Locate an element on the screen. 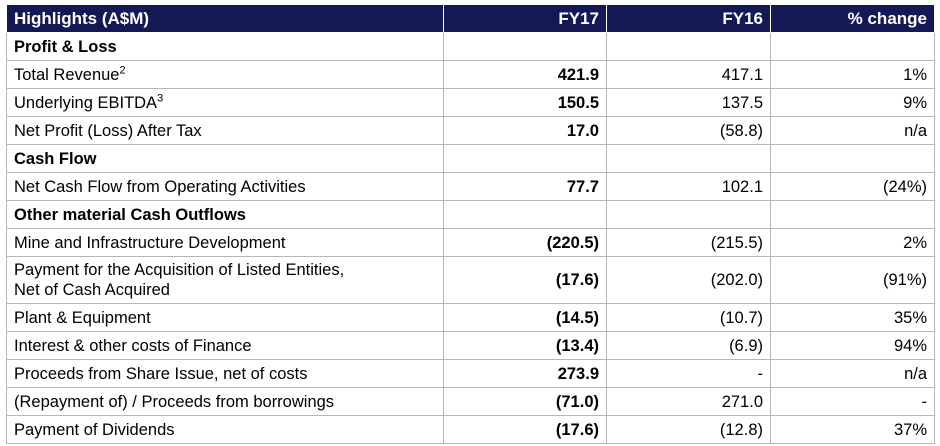  table-row: Plant & Equipment (14.5) (10.7) 35% is located at coordinates (470, 317).